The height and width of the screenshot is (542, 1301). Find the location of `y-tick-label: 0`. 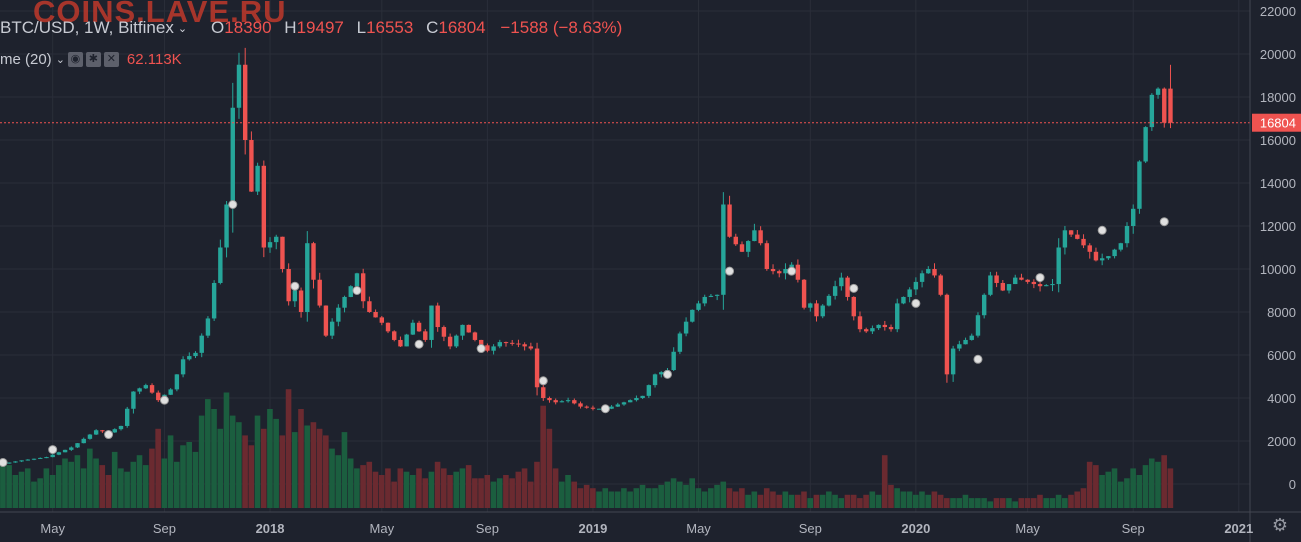

y-tick-label: 0 is located at coordinates (1292, 484).